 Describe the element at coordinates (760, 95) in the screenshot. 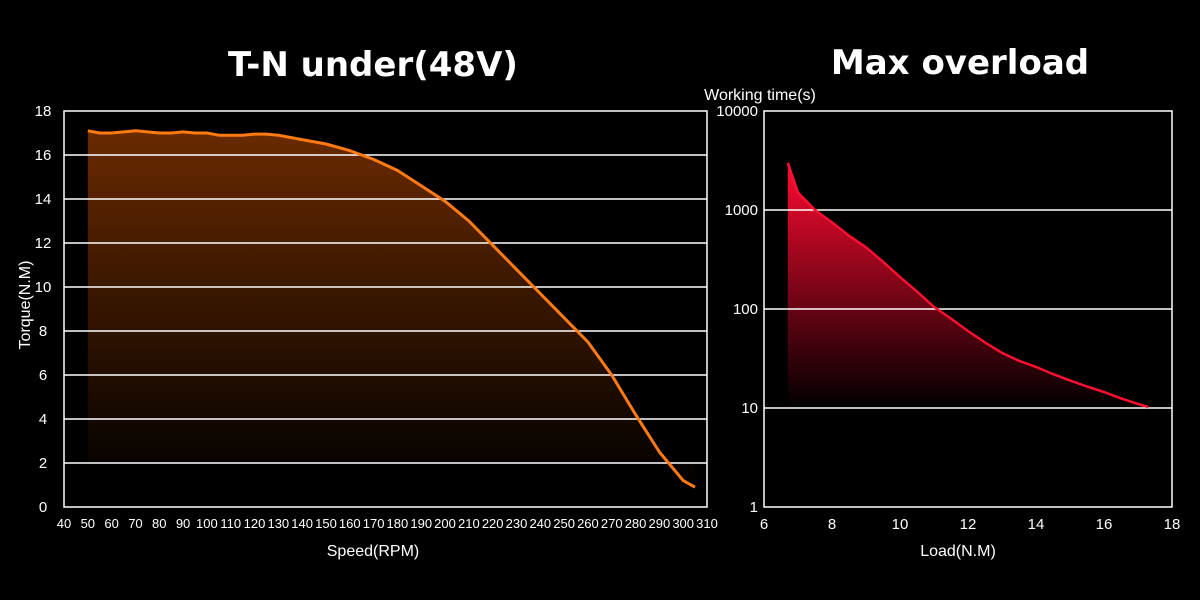

I see `overload-y-axis-label: Working time(s)` at that location.